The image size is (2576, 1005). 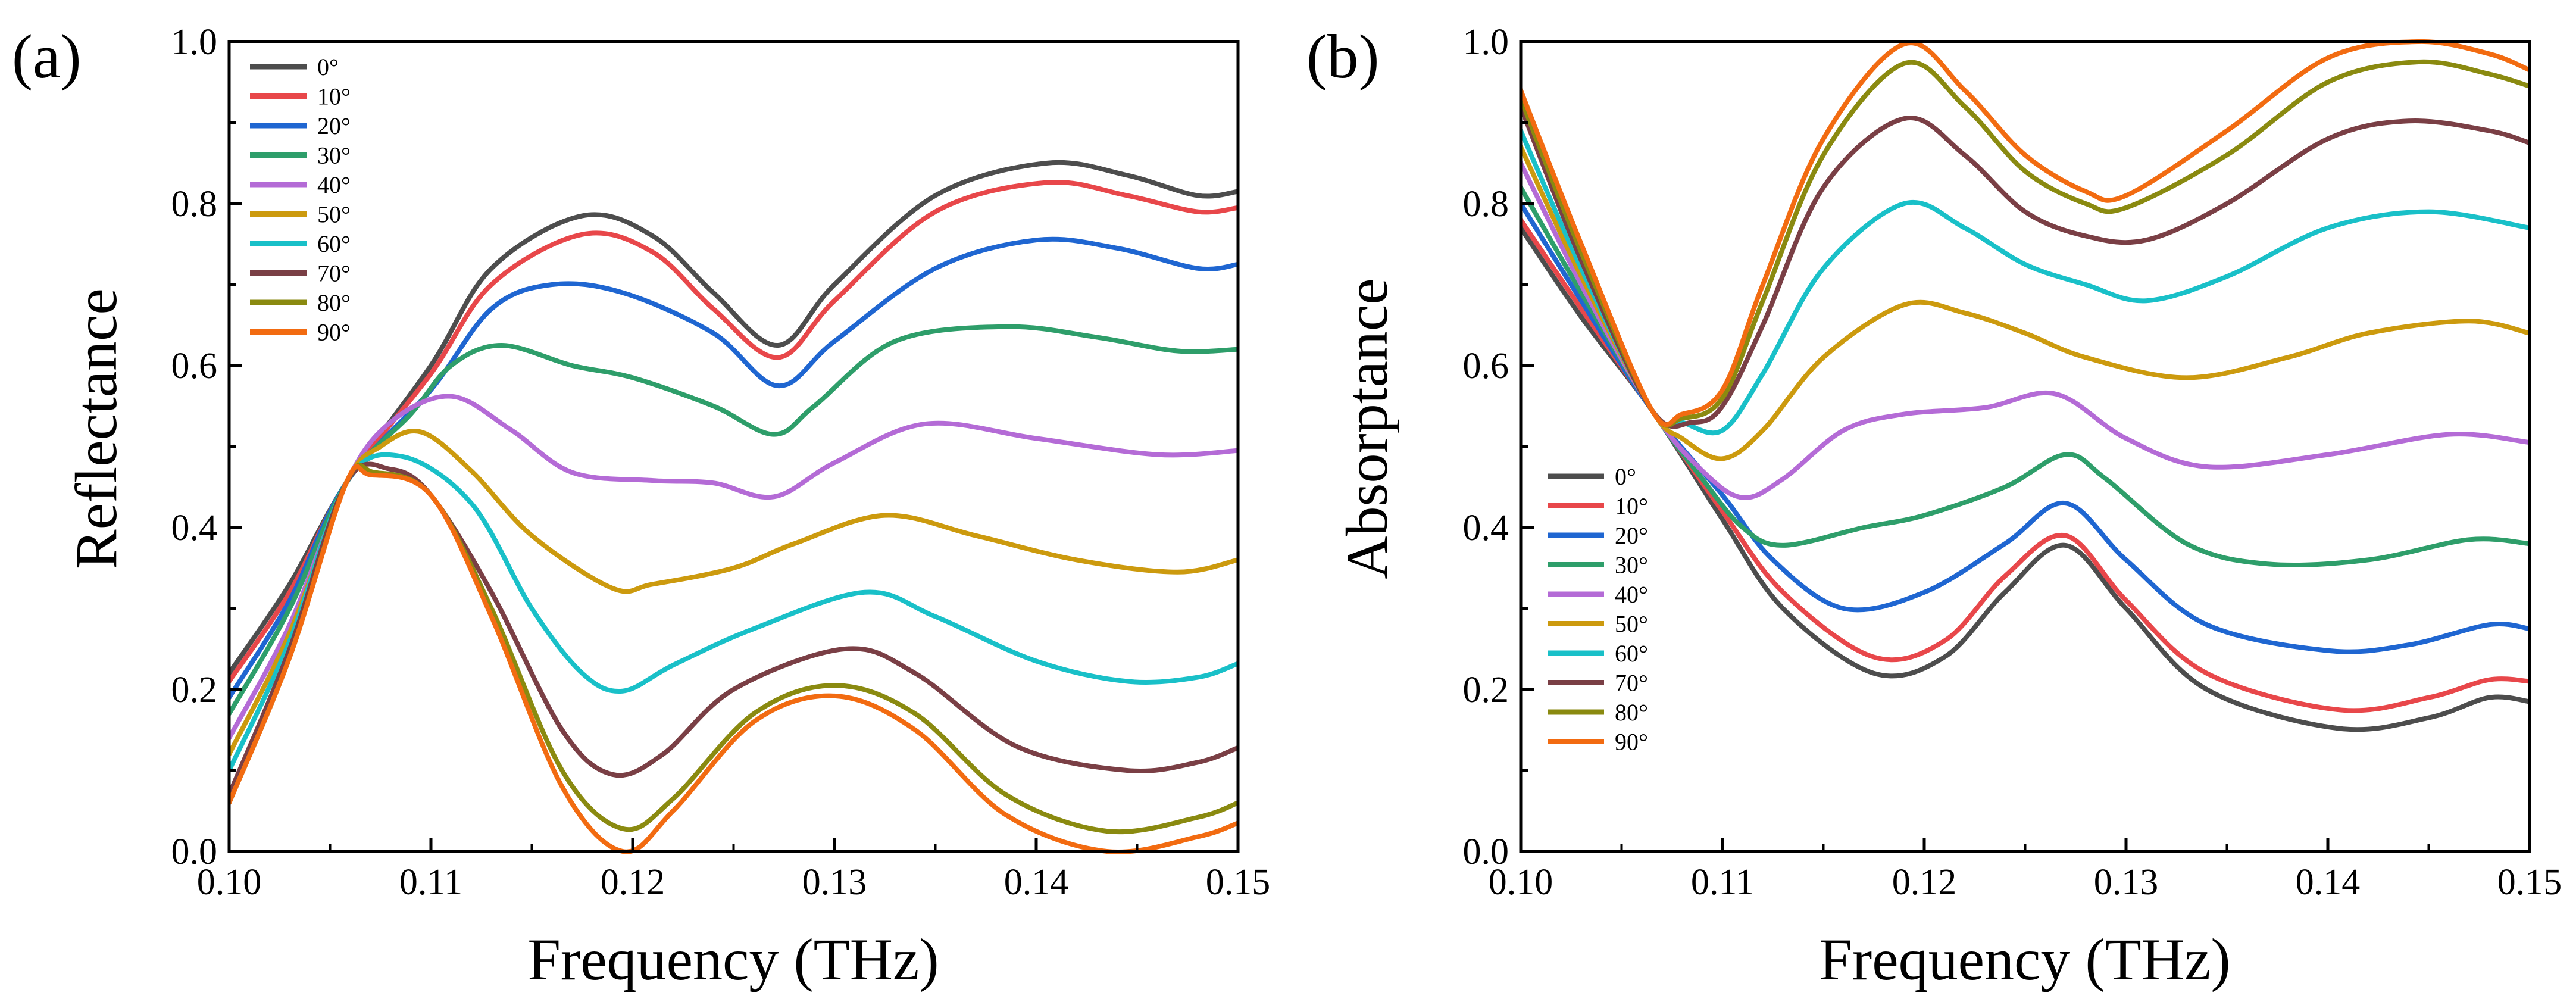 What do you see at coordinates (1631, 565) in the screenshot?
I see `panel-b-legend-label-3: 30°` at bounding box center [1631, 565].